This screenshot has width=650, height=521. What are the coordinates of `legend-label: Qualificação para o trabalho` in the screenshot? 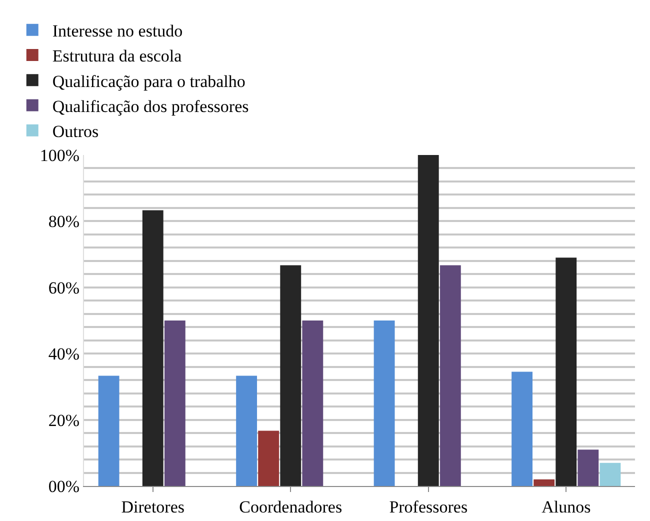 It's located at (149, 81).